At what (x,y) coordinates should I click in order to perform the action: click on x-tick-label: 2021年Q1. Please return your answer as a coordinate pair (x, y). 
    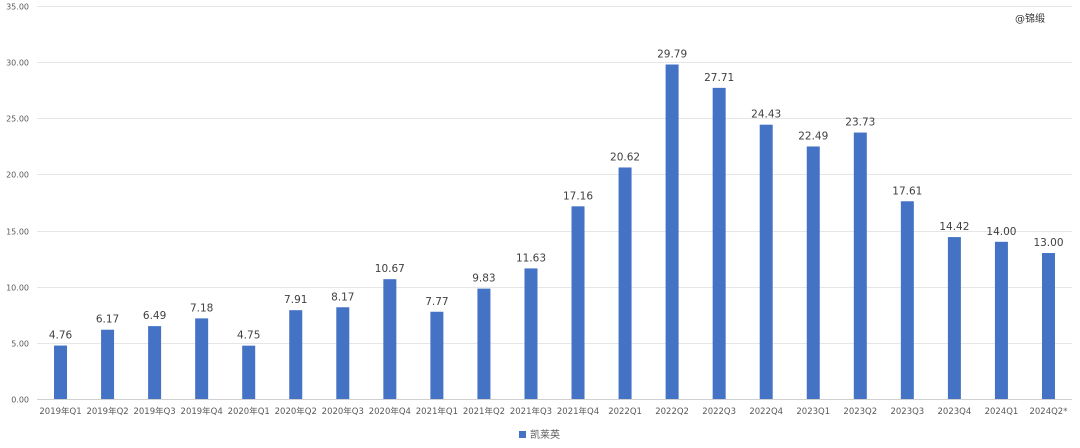
    Looking at the image, I should click on (437, 411).